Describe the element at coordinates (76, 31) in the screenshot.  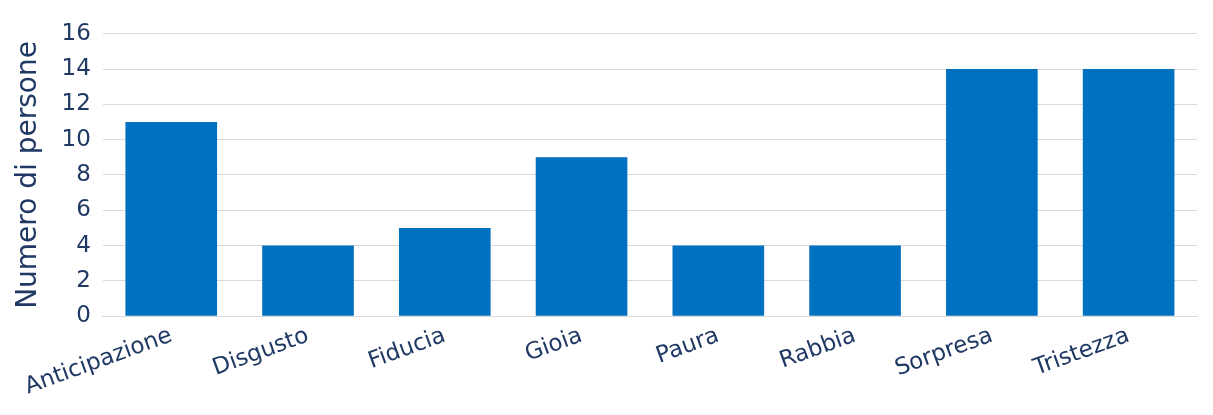
I see `y-tick-label: 16` at that location.